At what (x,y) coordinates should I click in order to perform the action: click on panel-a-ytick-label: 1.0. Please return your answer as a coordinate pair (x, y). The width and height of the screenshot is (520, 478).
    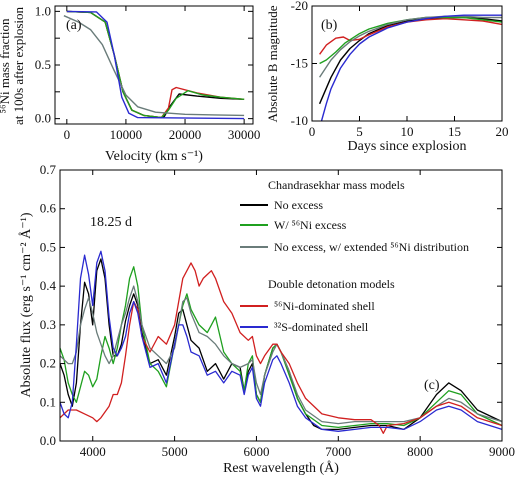
    Looking at the image, I should click on (43, 10).